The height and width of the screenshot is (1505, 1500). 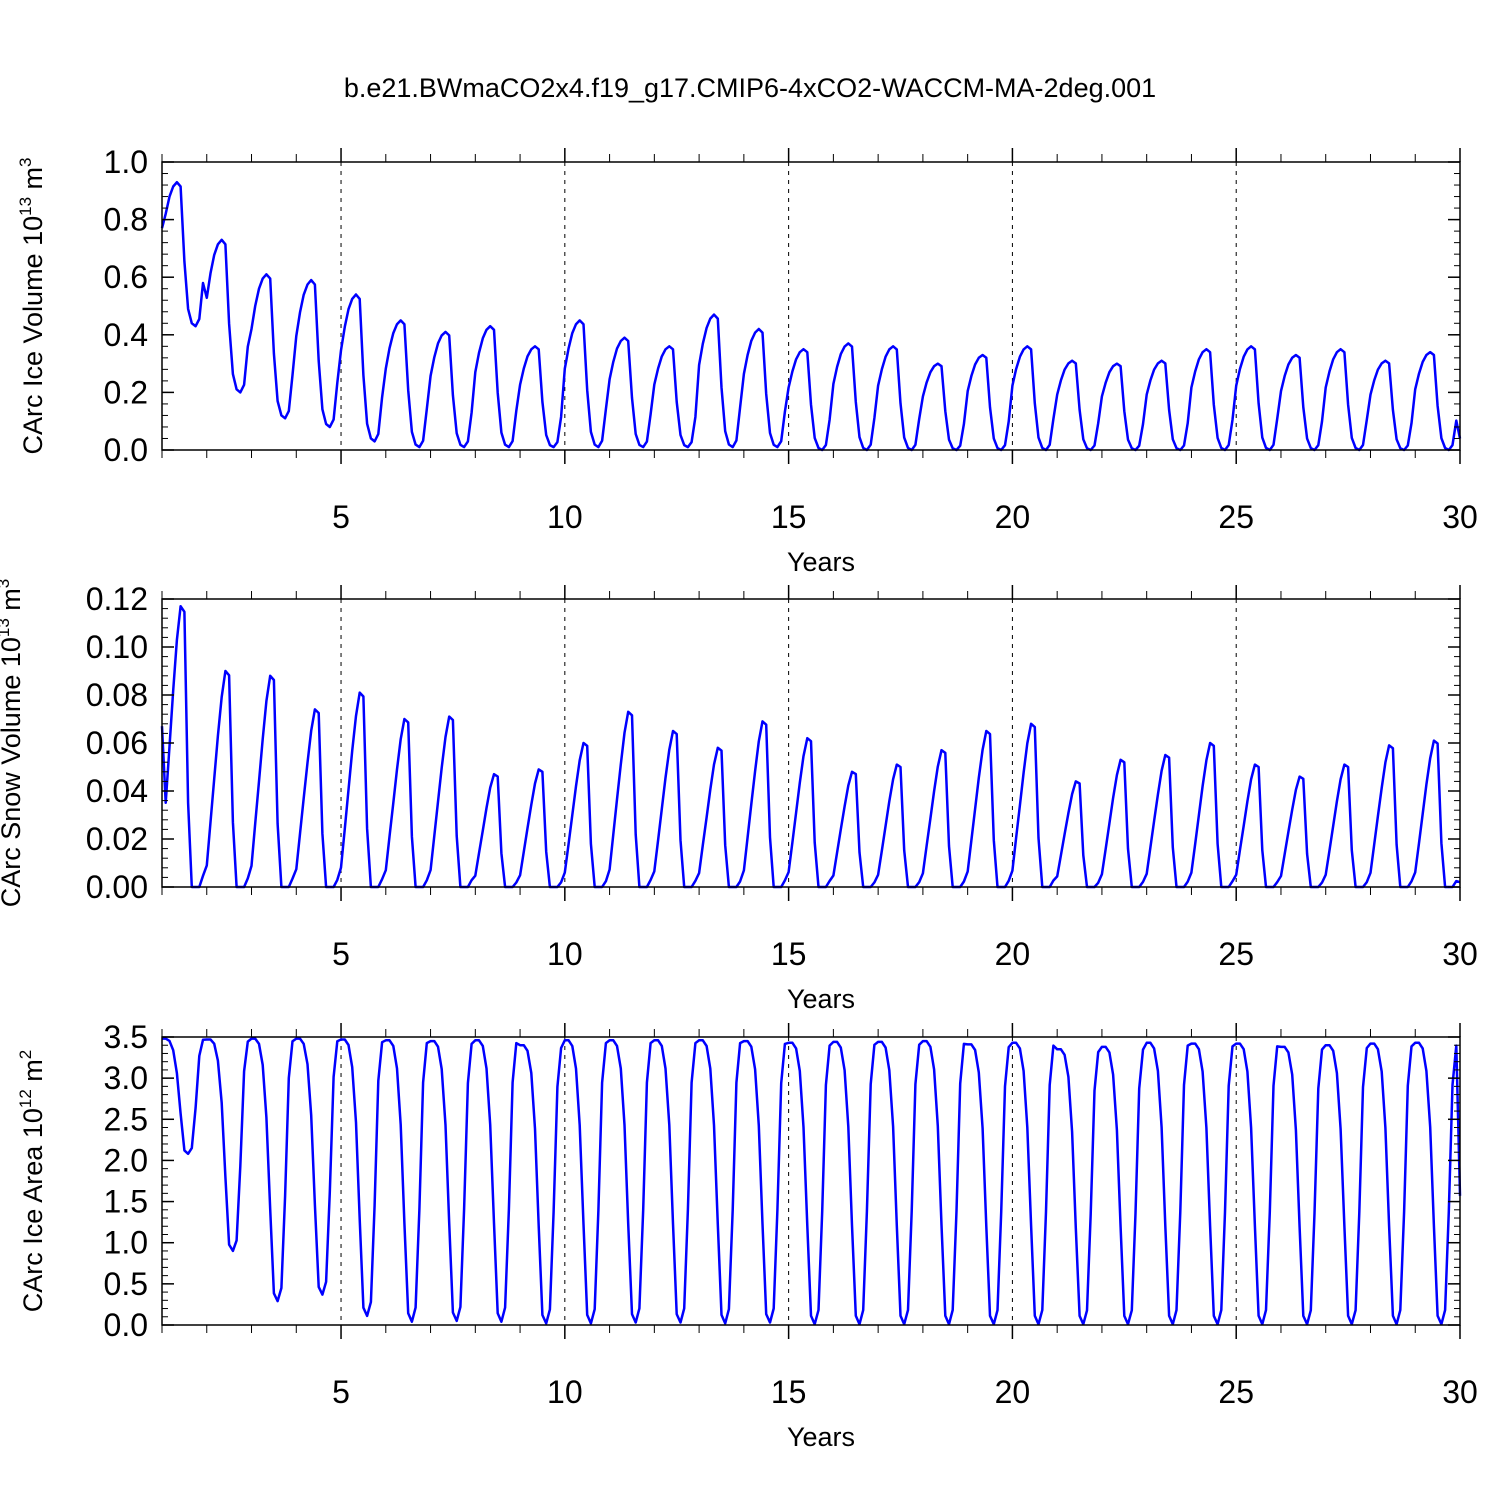 What do you see at coordinates (126, 1037) in the screenshot?
I see `y-tick-label: 3.5` at bounding box center [126, 1037].